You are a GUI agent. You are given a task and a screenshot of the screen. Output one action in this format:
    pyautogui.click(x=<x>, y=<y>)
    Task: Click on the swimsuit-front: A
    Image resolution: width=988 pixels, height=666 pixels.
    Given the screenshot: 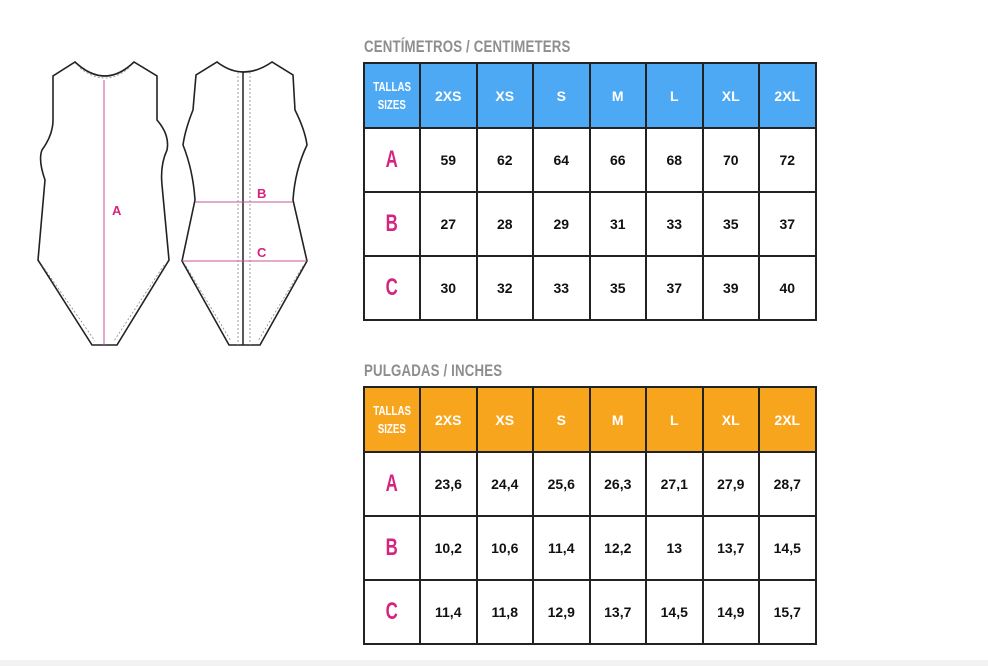 What is the action you would take?
    pyautogui.click(x=103, y=203)
    